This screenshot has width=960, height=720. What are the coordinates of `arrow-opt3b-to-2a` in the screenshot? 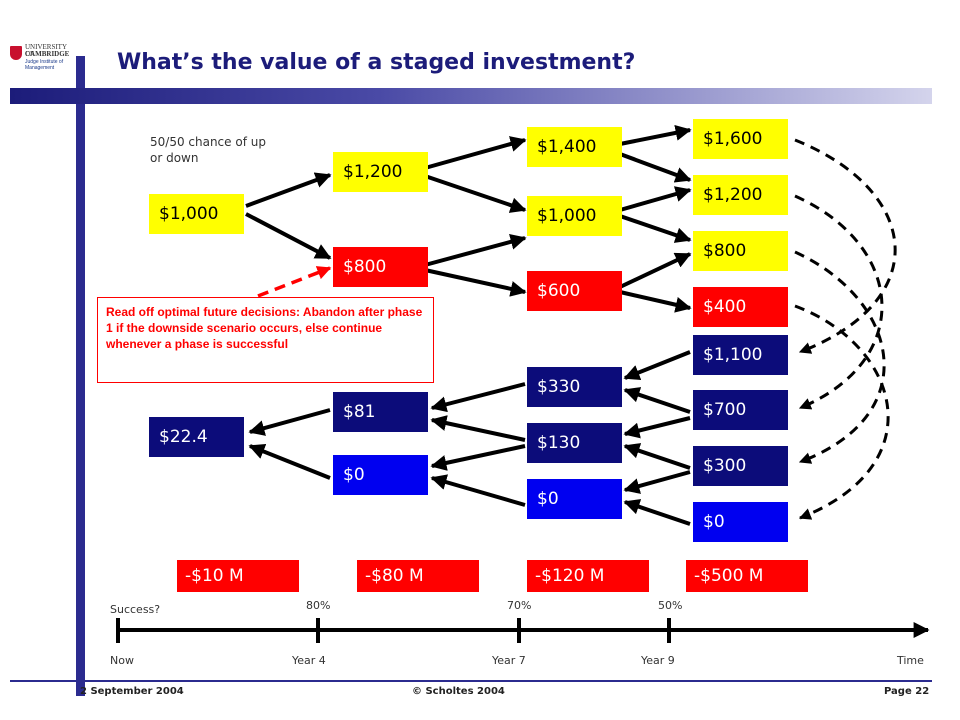 It's located at (657, 400).